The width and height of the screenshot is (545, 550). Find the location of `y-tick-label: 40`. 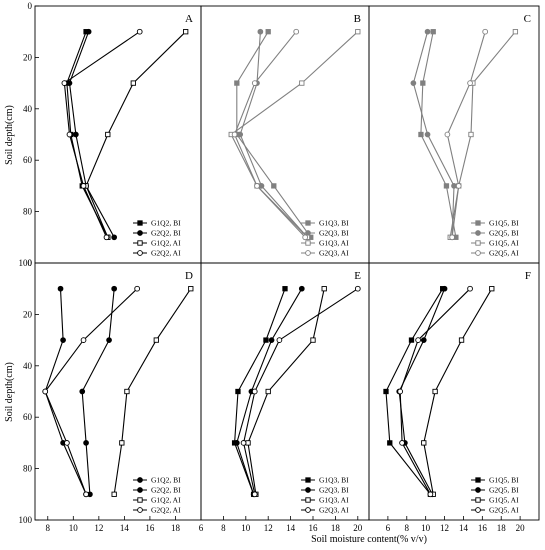

y-tick-label: 40 is located at coordinates (28, 366).